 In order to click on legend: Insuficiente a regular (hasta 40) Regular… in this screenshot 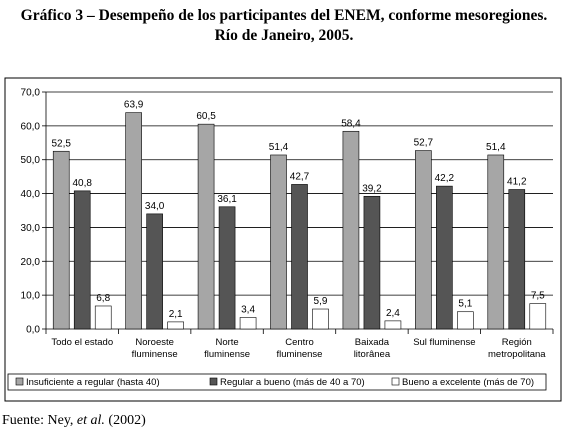, I will do `click(274, 382)`.